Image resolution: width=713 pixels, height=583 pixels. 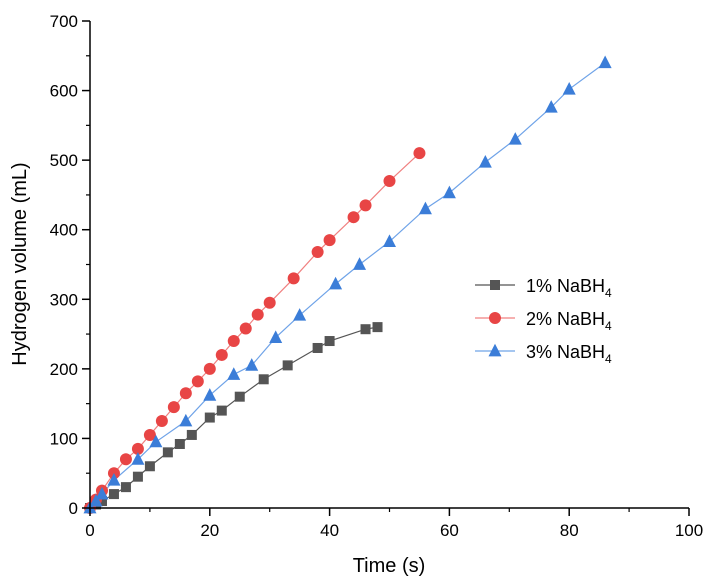 I want to click on y-axis-title: Hydrogen volume (mL), so click(x=20, y=263).